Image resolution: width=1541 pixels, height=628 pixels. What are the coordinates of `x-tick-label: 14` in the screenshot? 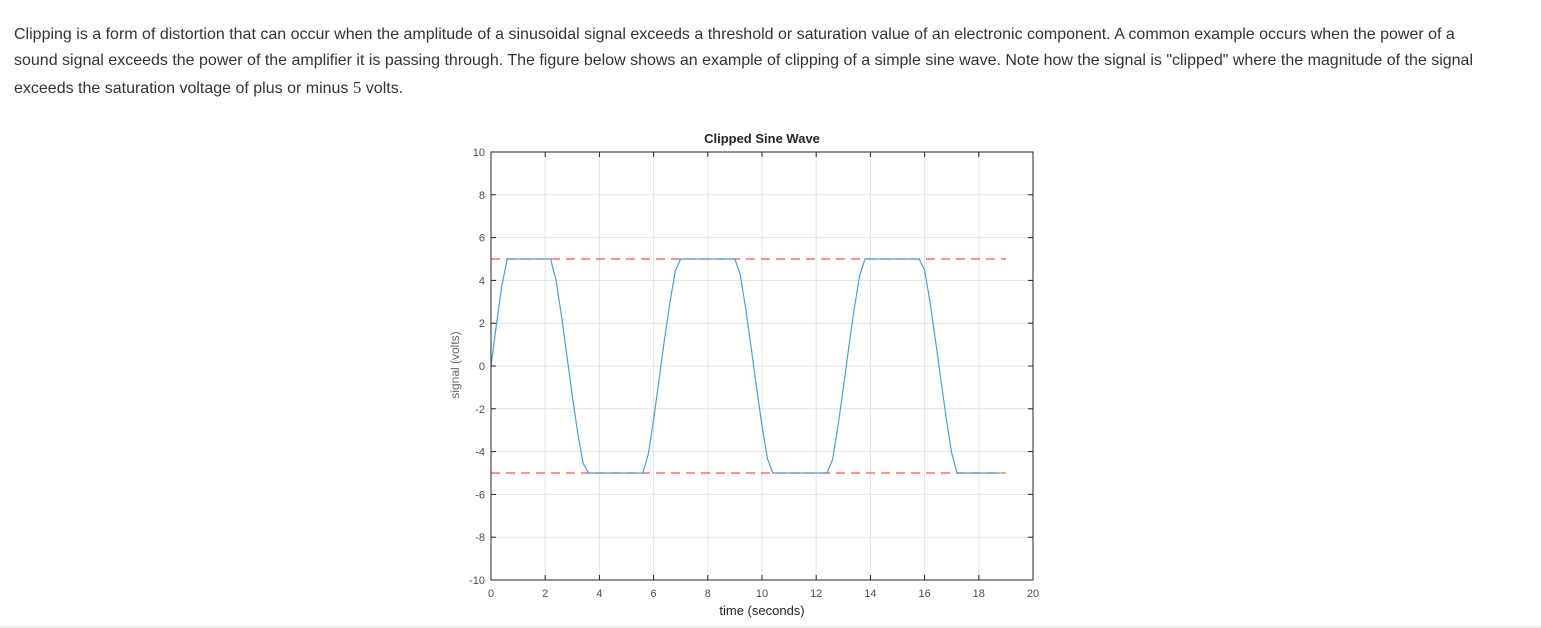 It's located at (870, 594).